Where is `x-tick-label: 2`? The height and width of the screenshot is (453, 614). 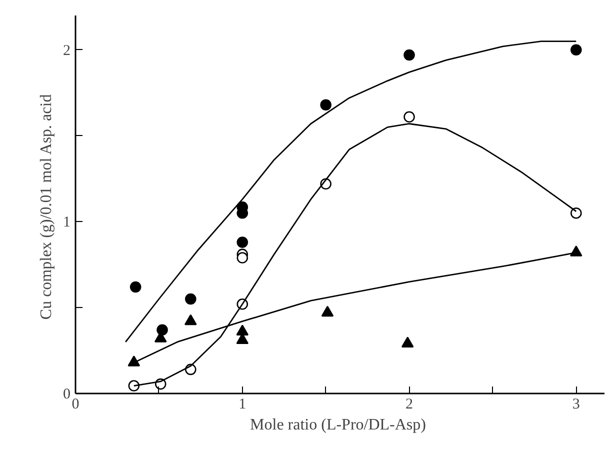
x-tick-label: 2 is located at coordinates (410, 404).